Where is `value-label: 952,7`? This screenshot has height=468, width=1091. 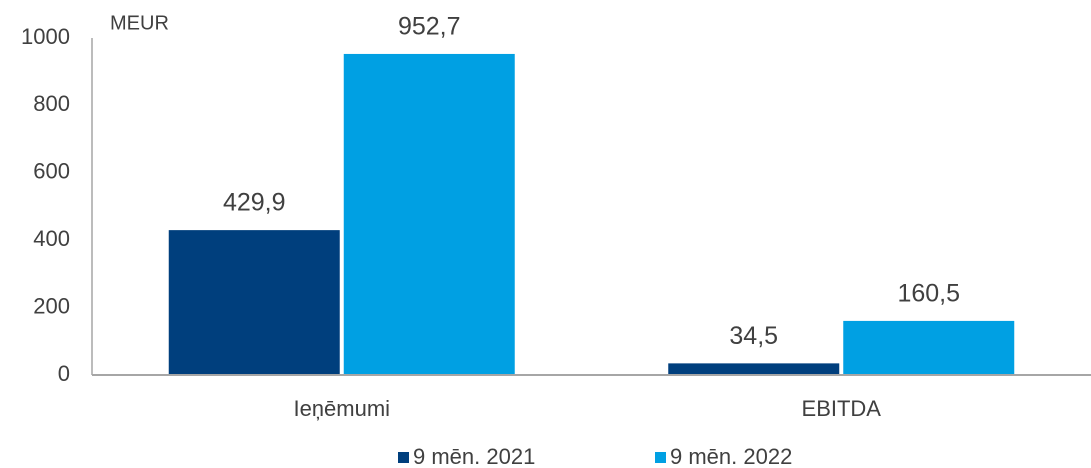 value-label: 952,7 is located at coordinates (429, 27).